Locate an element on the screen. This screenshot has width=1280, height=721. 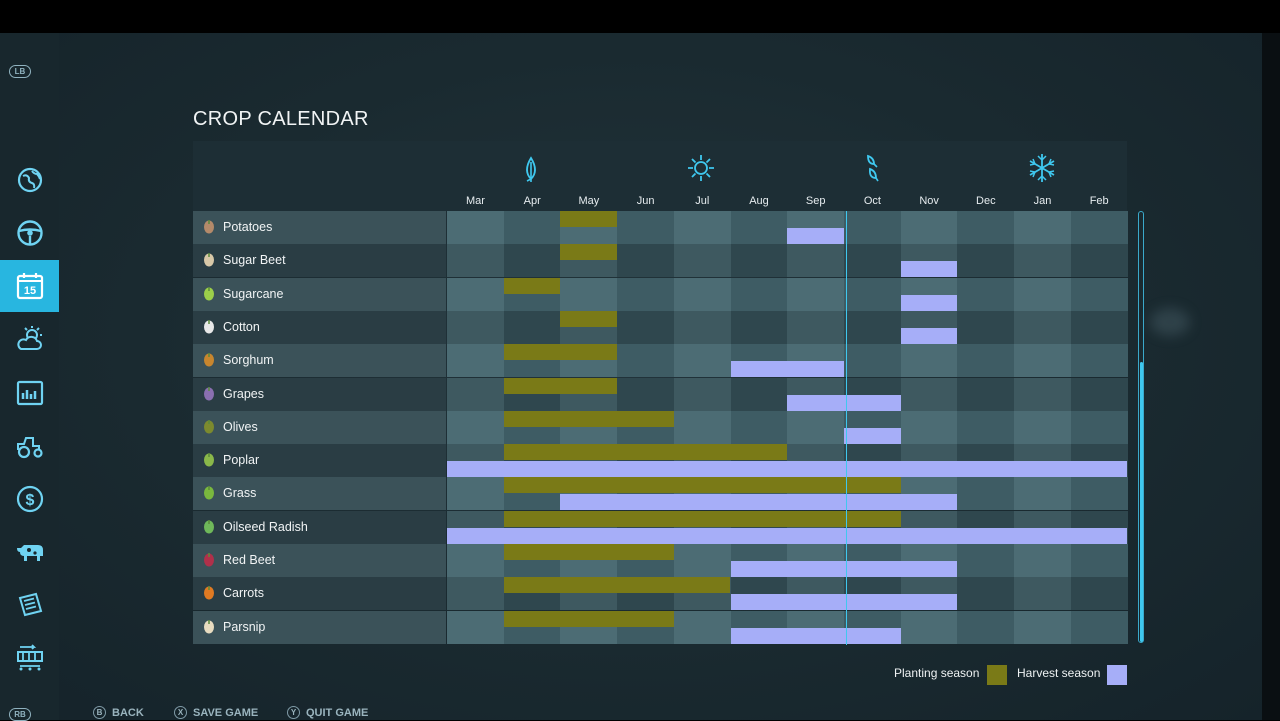
scrollbar-thumb is located at coordinates (1141, 502).